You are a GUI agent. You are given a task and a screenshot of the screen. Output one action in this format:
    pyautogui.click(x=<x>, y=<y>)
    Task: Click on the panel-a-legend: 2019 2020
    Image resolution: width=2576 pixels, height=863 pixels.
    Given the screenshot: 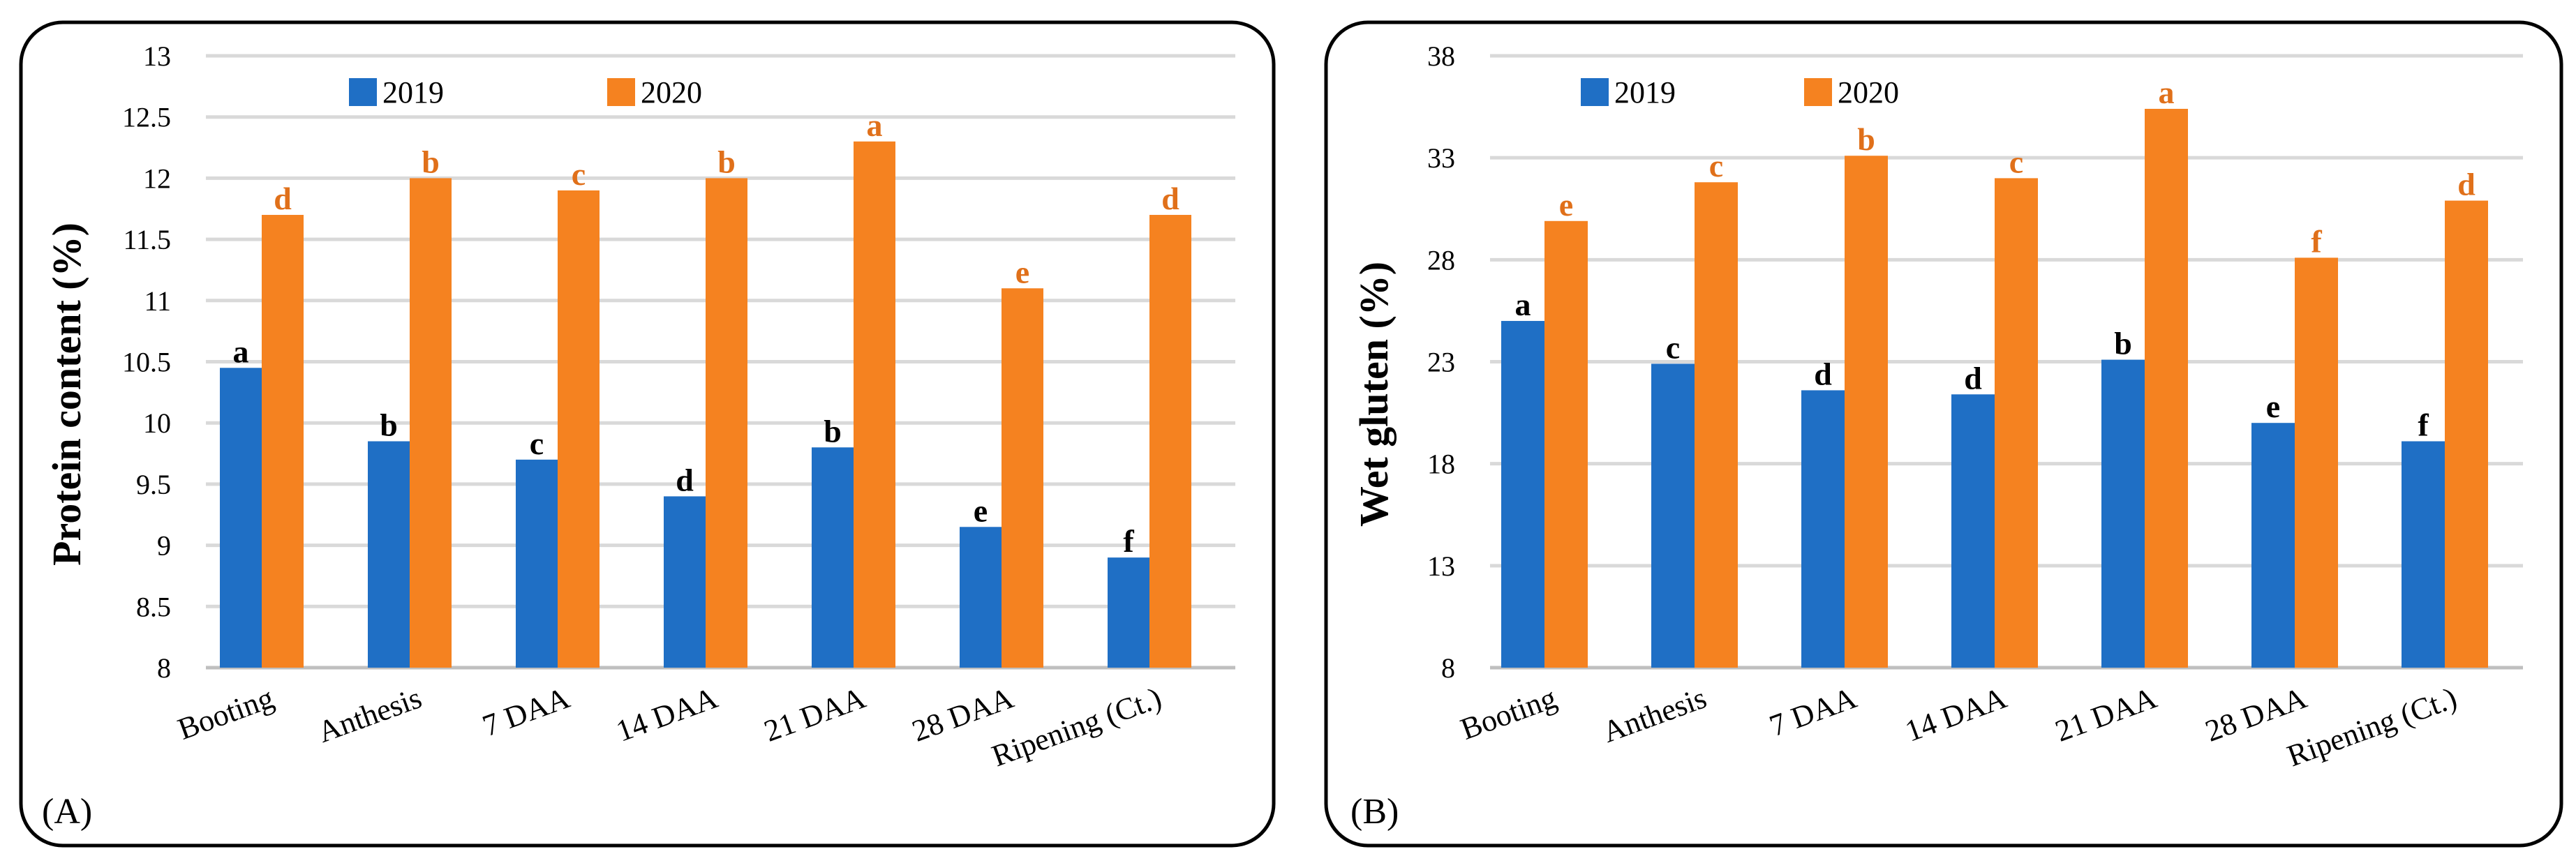 What is the action you would take?
    pyautogui.click(x=525, y=92)
    